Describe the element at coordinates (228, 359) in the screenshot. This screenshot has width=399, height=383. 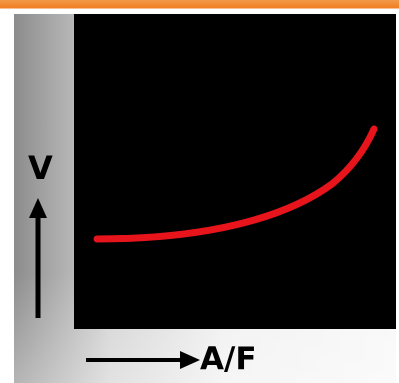
I see `x-axis-label: A/F` at that location.